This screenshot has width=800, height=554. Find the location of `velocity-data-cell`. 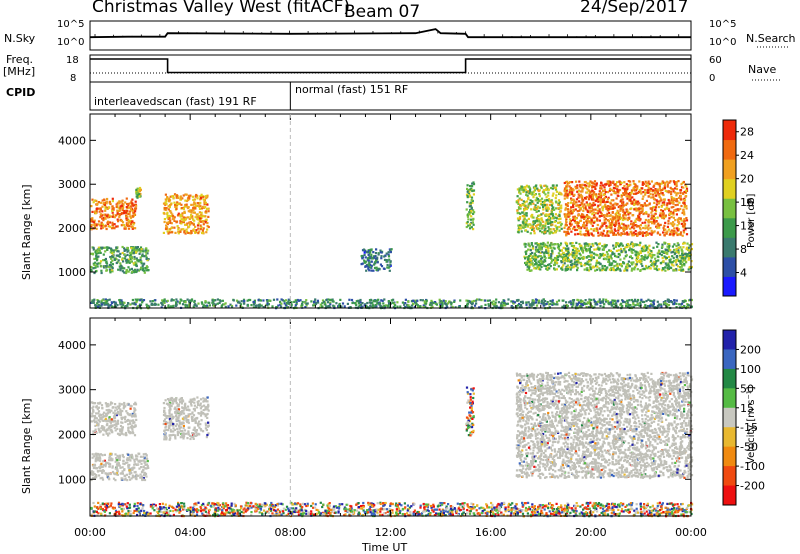

velocity-data-cell is located at coordinates (130, 423).